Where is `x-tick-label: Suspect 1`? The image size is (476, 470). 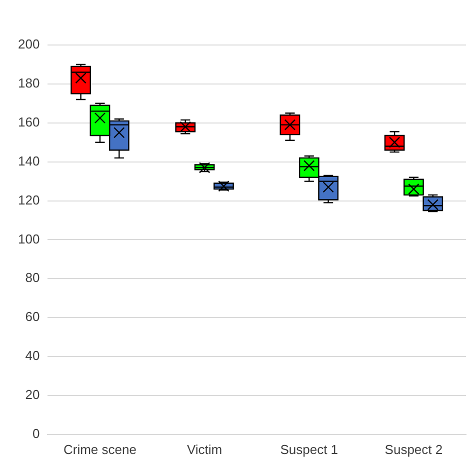
x-tick-label: Suspect 1 is located at coordinates (309, 449).